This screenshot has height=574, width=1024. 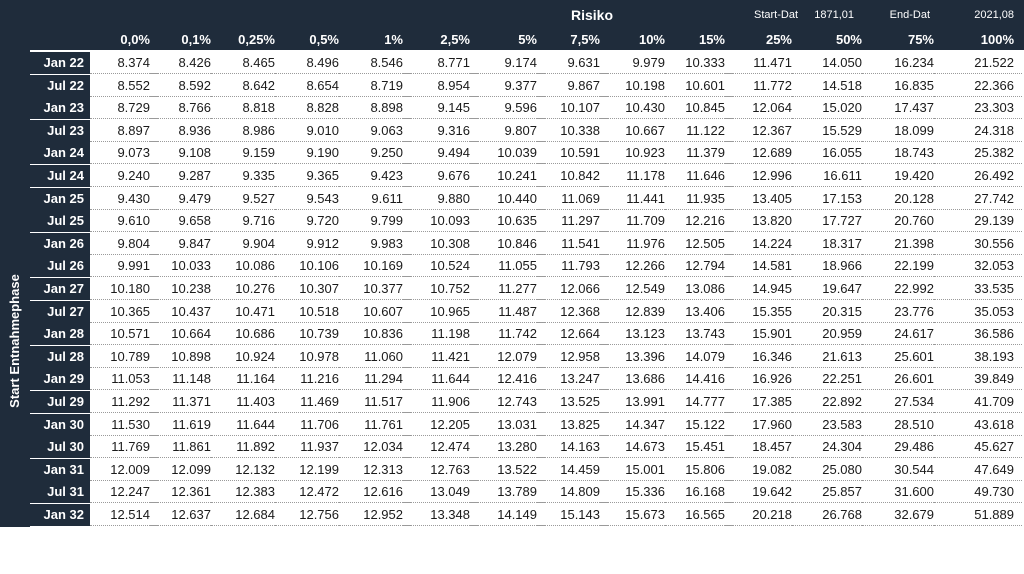 I want to click on table-cell: 18.317, so click(x=831, y=244).